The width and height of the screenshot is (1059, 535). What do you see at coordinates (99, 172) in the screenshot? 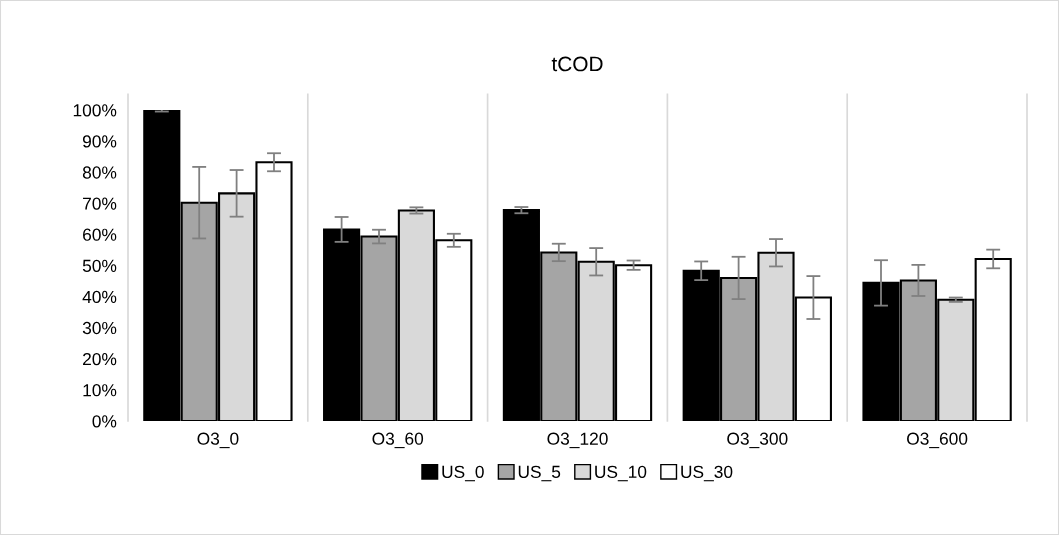
I see `y-tick-label: 80%` at bounding box center [99, 172].